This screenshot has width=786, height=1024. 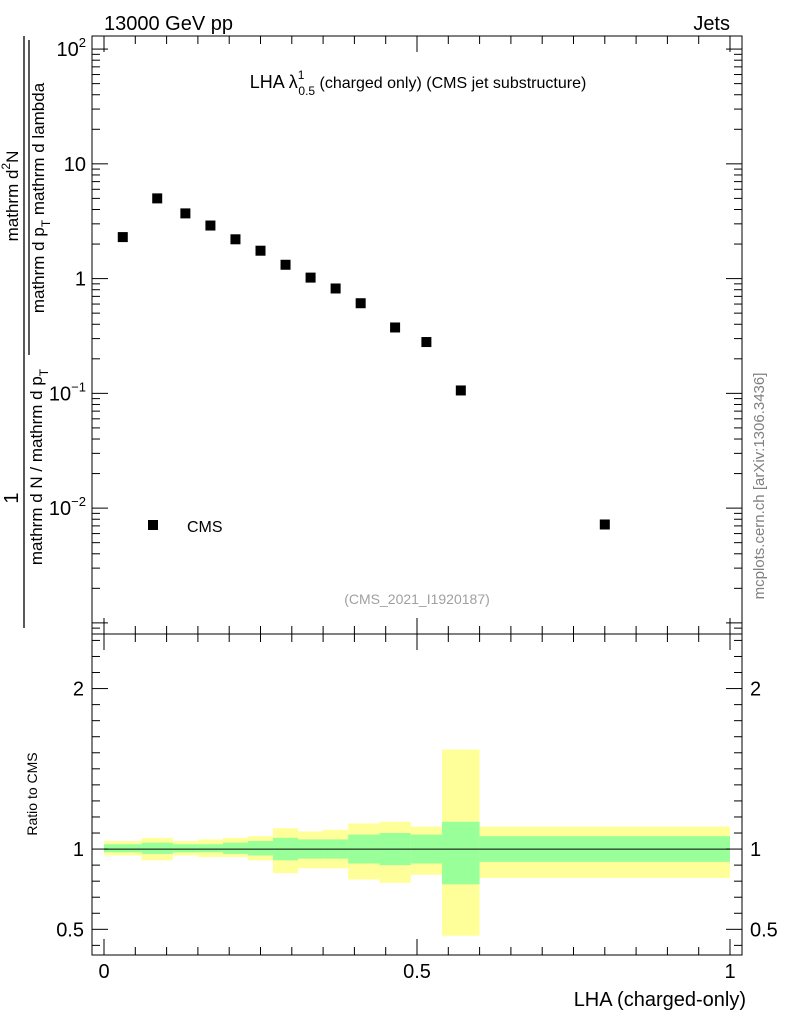 What do you see at coordinates (75, 165) in the screenshot?
I see `main-ytick-label: 10` at bounding box center [75, 165].